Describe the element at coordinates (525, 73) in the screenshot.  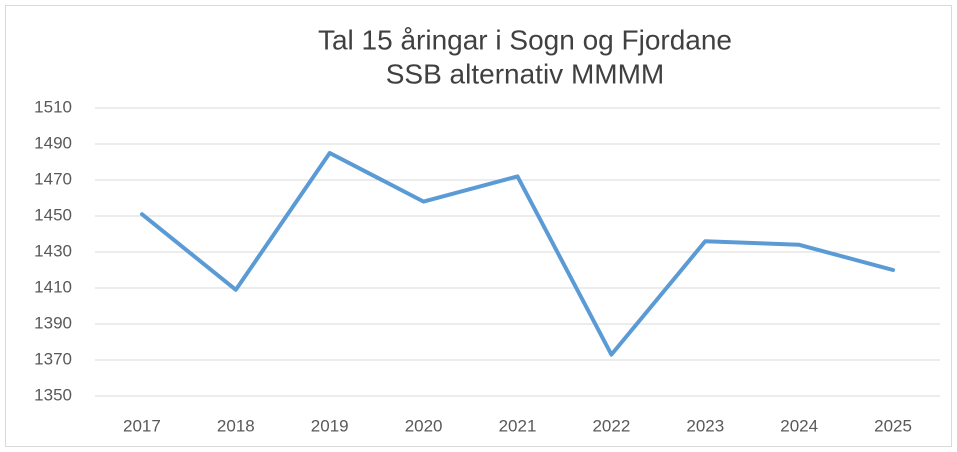
I see `chart-subtitle: SSB alternativ MMMM` at that location.